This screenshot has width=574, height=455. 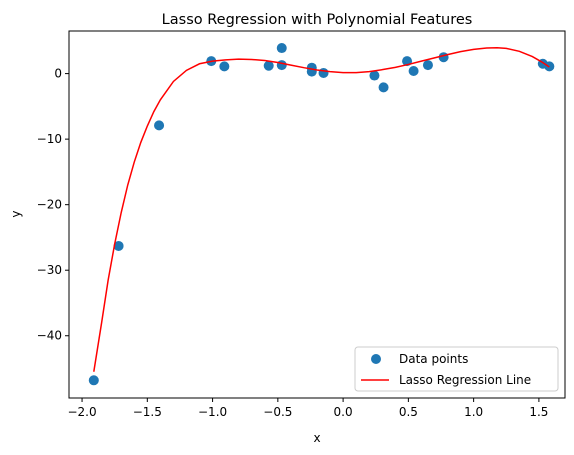 What do you see at coordinates (473, 412) in the screenshot?
I see `x-tick-label-6: 1.0` at bounding box center [473, 412].